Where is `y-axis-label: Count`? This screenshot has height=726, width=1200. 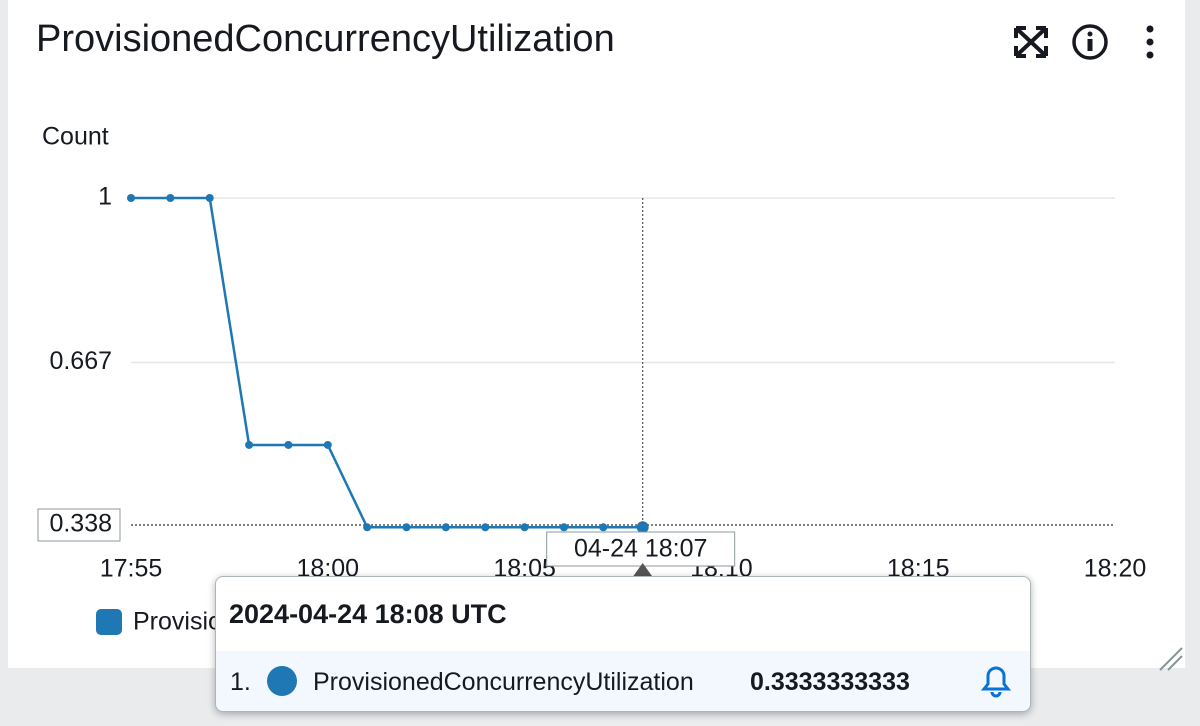 y-axis-label: Count is located at coordinates (75, 137).